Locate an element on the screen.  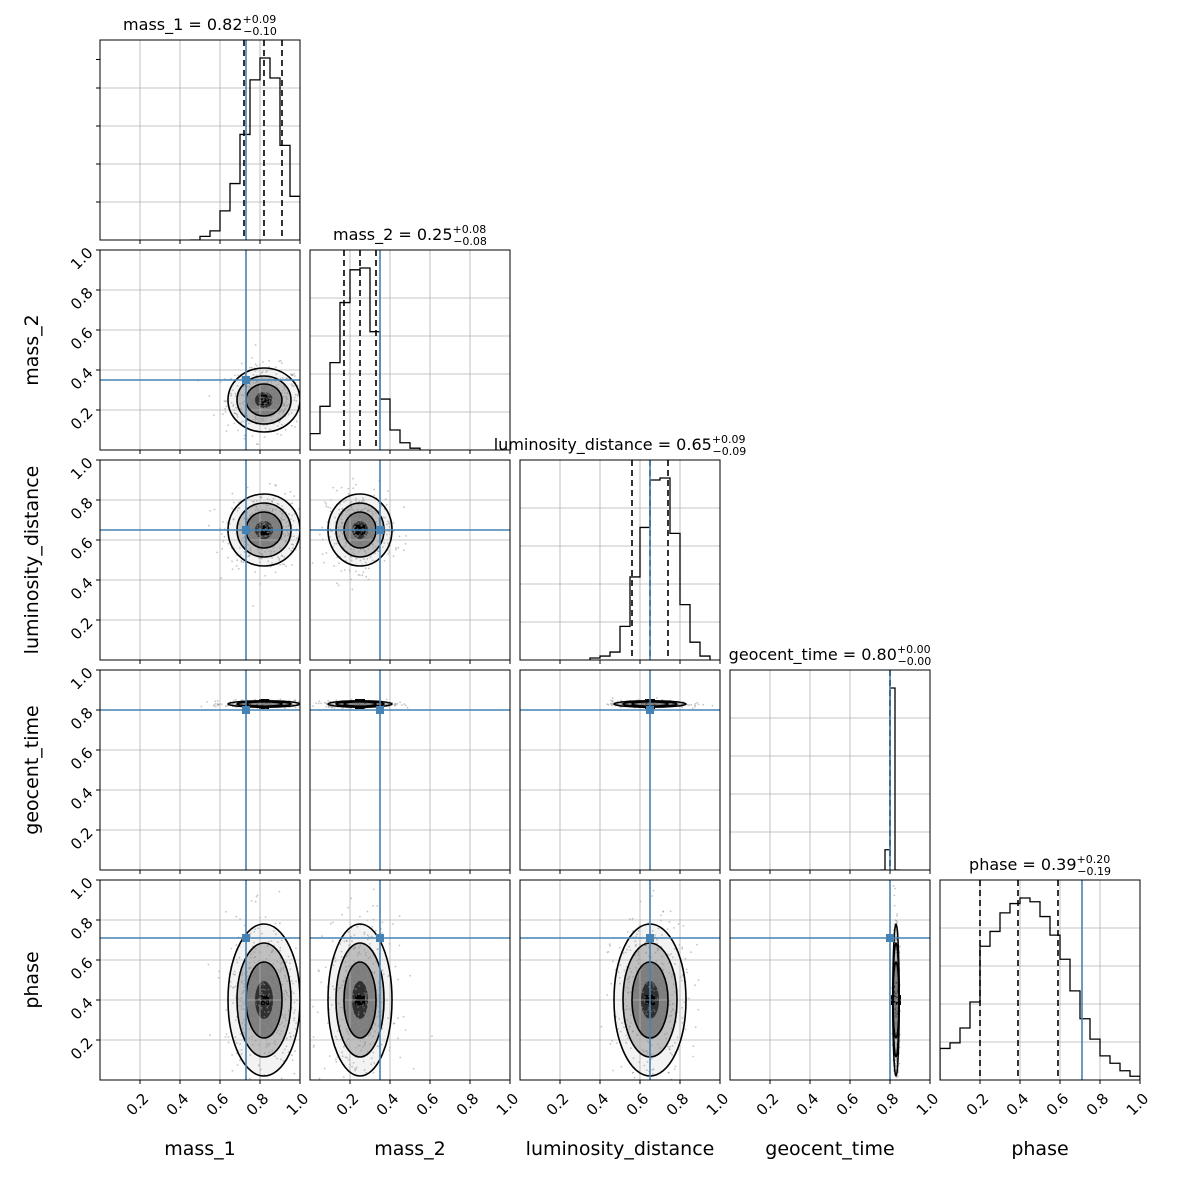
scatter-panel-mass_2-vs-geocent_time is located at coordinates (410, 770).